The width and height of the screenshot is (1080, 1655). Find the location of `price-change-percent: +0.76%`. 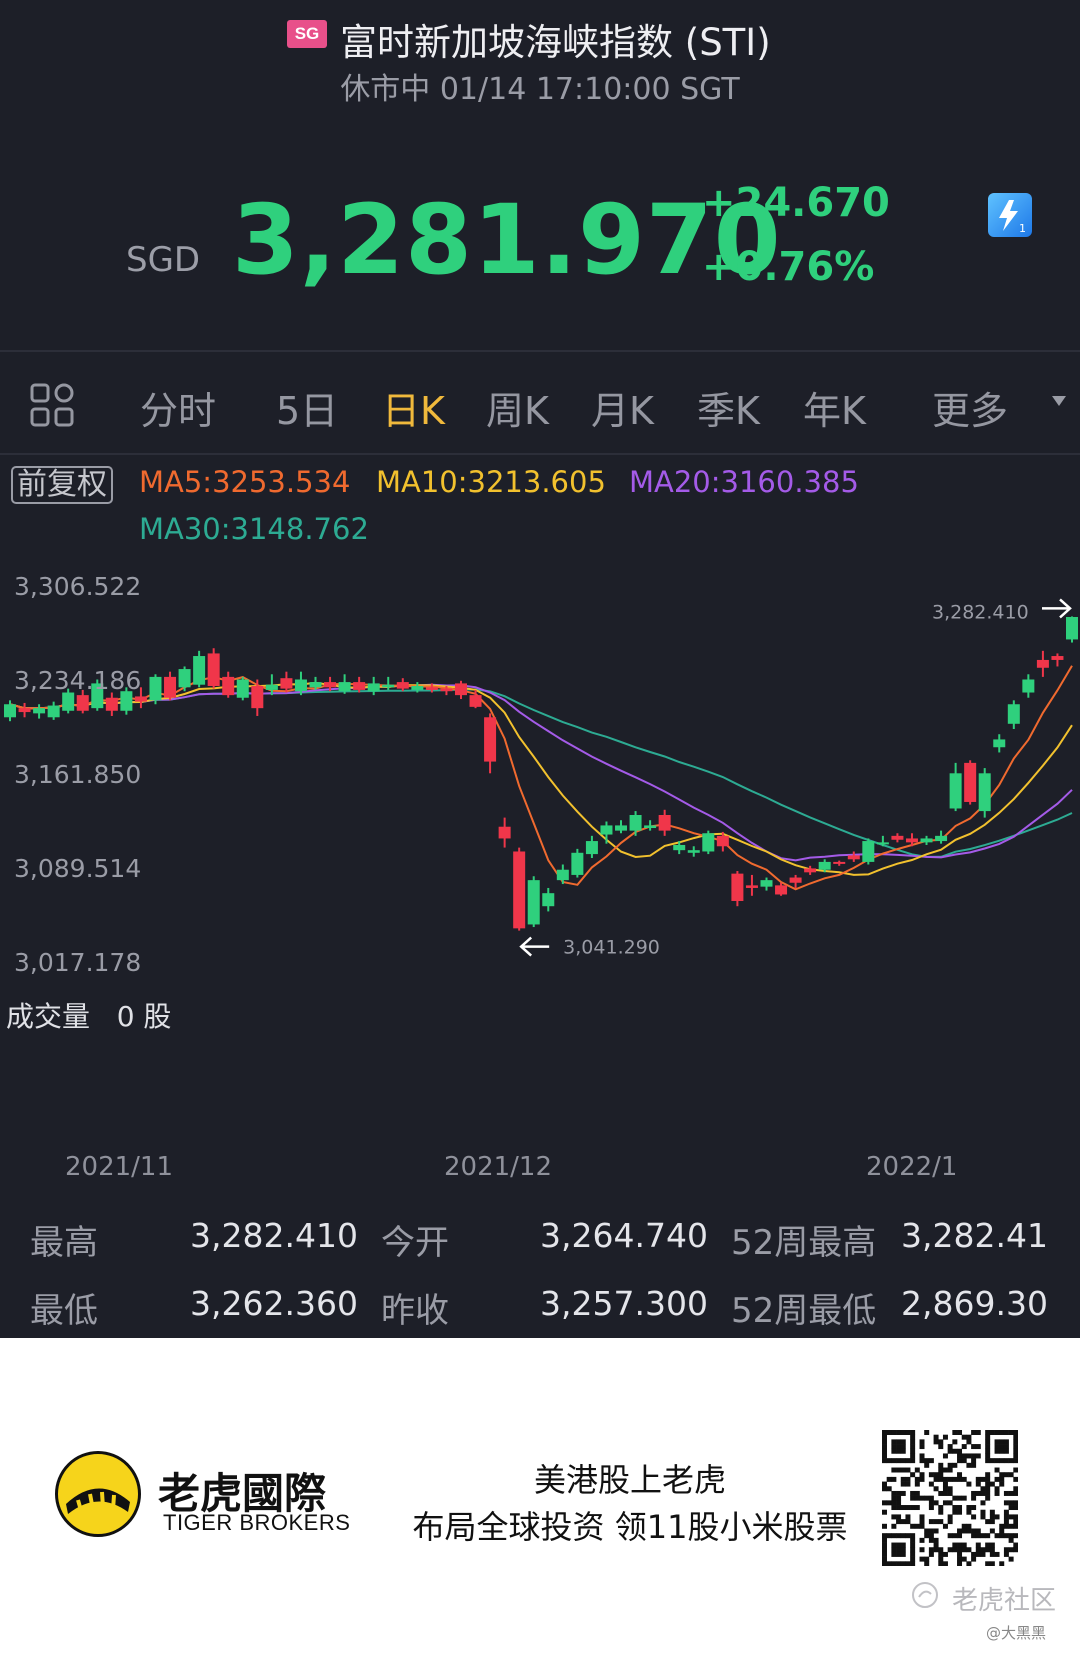

price-change-percent: +0.76% is located at coordinates (788, 267).